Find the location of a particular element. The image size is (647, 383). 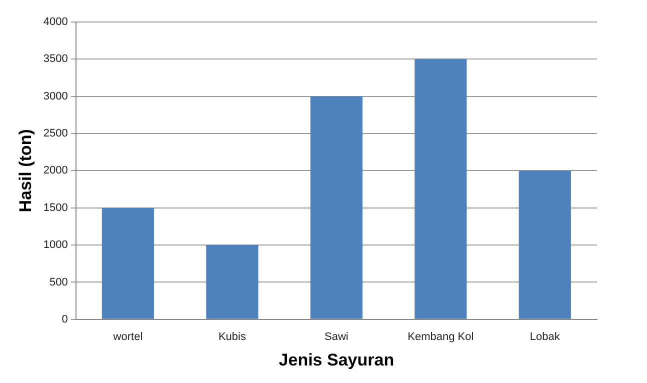

x-tick-label: Kubis is located at coordinates (232, 337).